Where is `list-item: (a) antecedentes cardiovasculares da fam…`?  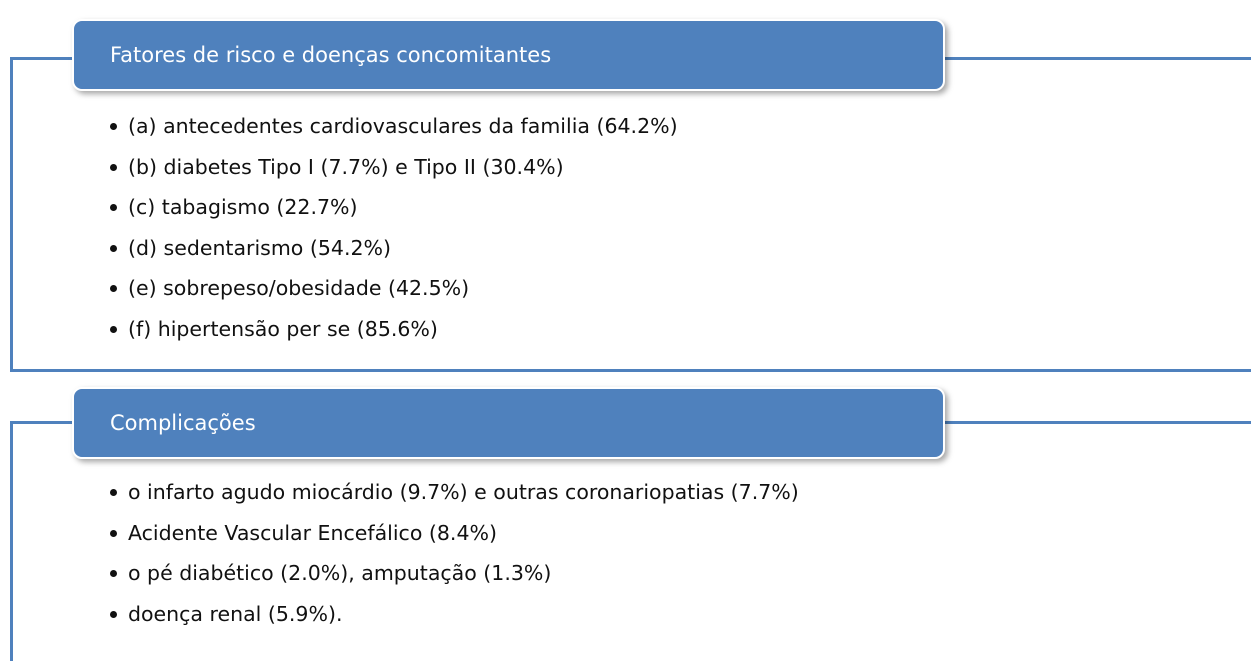
list-item: (a) antecedentes cardiovasculares da fam… is located at coordinates (391, 126).